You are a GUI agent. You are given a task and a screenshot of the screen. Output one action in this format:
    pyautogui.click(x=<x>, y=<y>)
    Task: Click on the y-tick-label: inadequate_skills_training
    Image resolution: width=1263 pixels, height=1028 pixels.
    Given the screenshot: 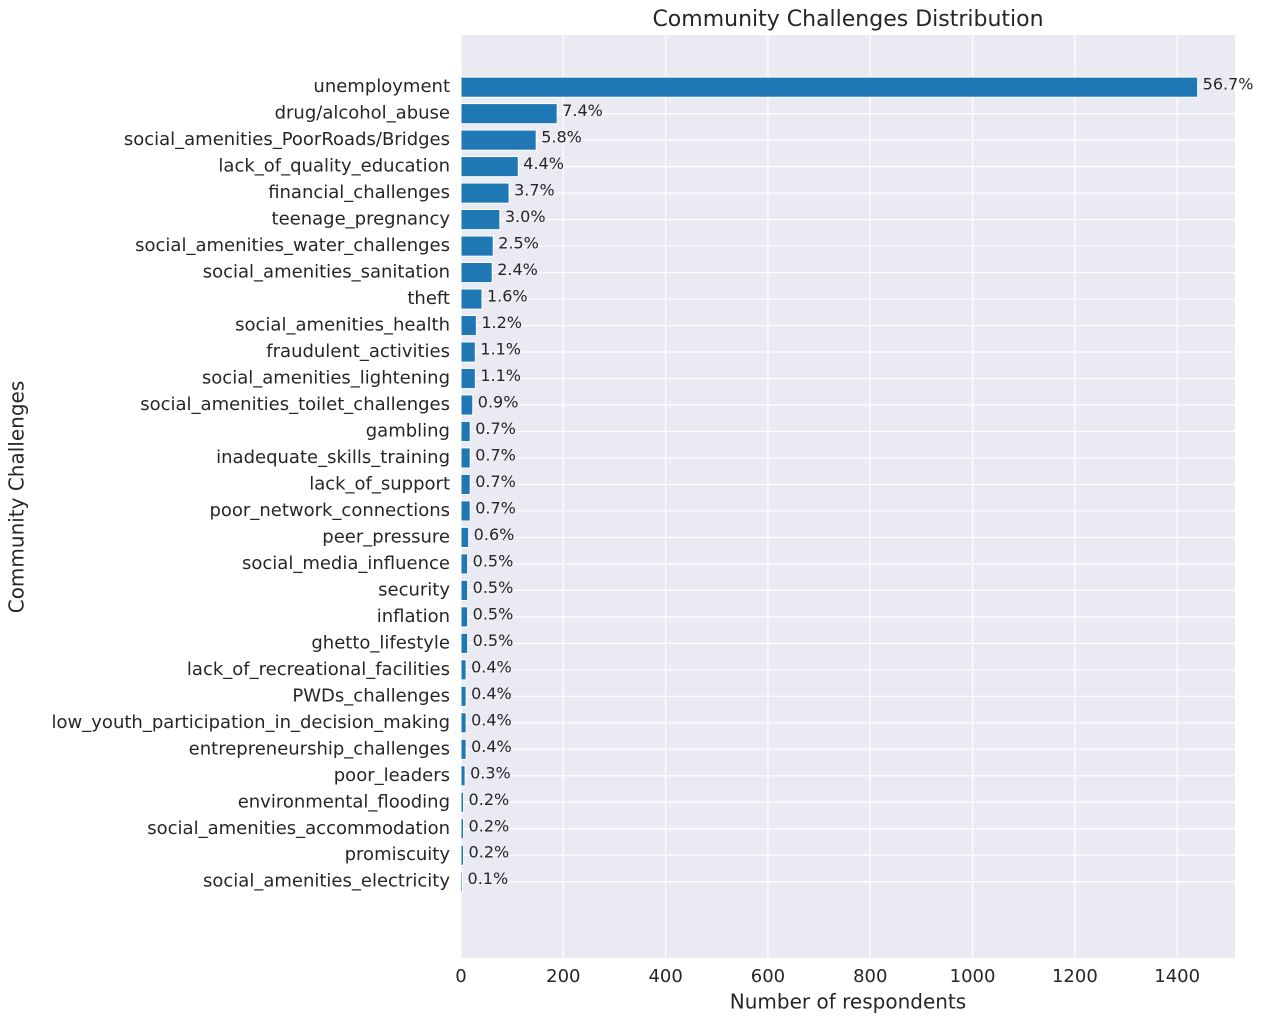 What is the action you would take?
    pyautogui.click(x=333, y=457)
    